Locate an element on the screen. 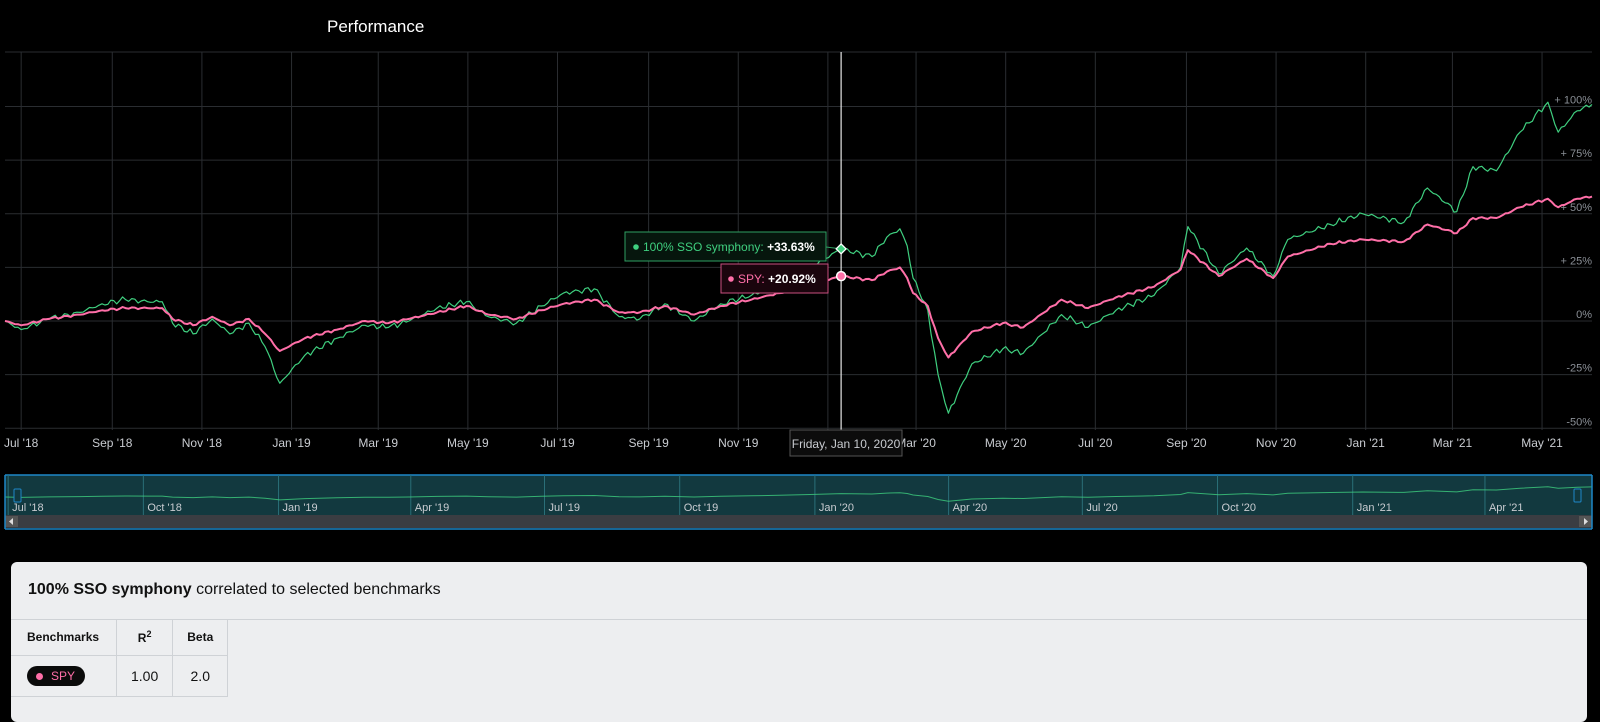 The image size is (1600, 722). navigator-label: Jan '21 is located at coordinates (1374, 508).